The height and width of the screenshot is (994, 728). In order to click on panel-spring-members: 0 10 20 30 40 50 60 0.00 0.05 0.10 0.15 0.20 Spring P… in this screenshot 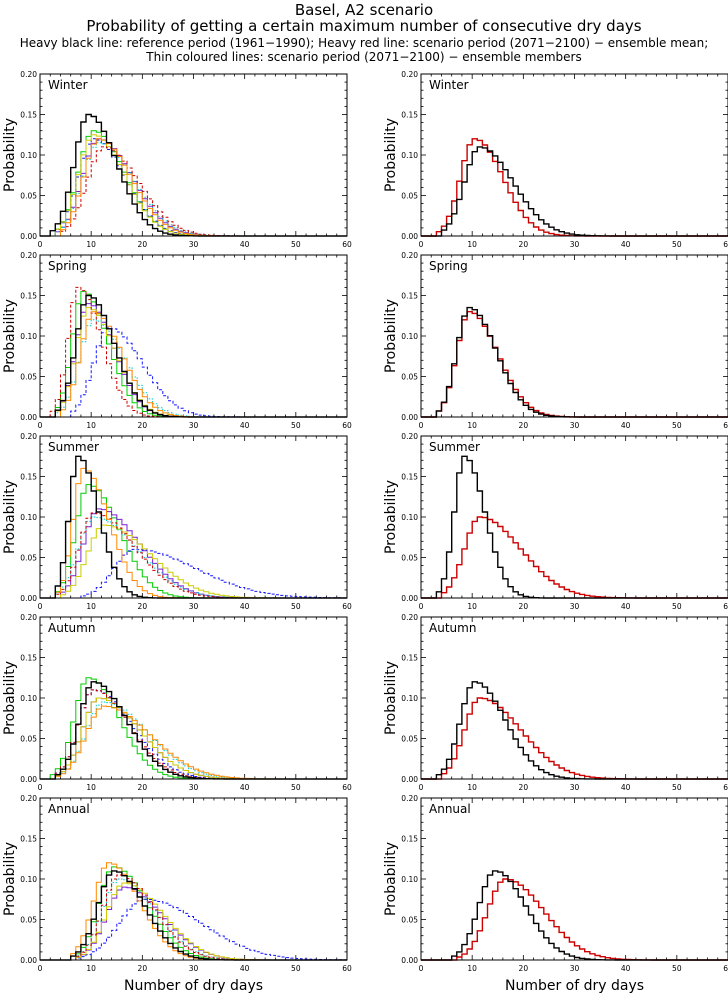, I will do `click(177, 340)`.